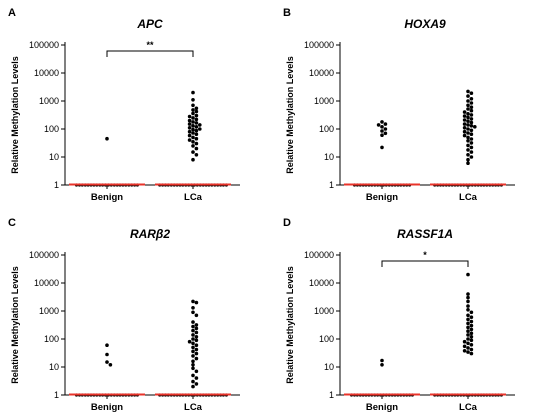  What do you see at coordinates (12, 223) in the screenshot?
I see `panel-letter: C` at bounding box center [12, 223].